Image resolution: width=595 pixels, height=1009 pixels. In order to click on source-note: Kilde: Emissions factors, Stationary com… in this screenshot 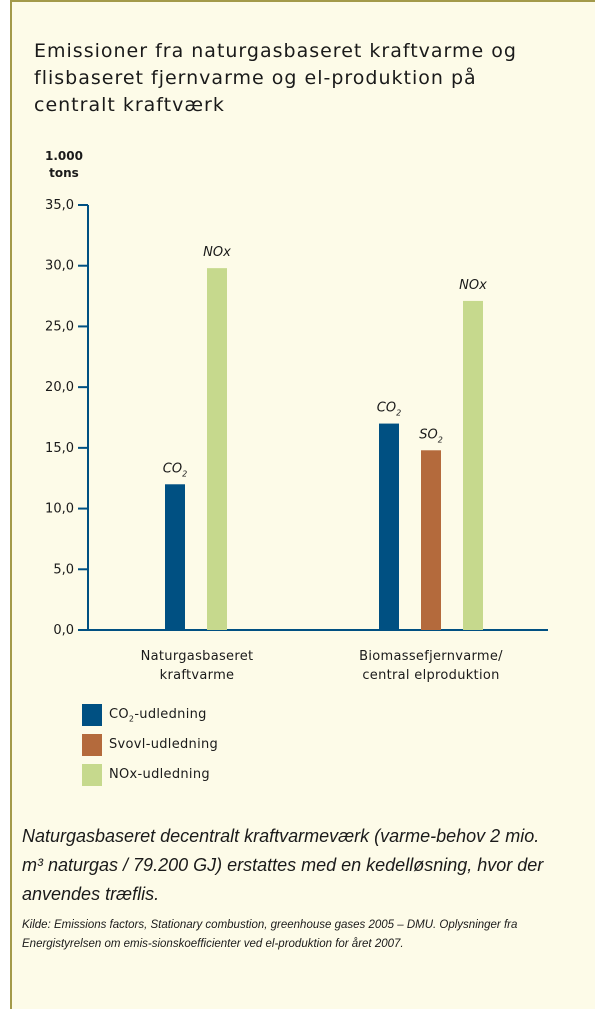, I will do `click(270, 934)`.